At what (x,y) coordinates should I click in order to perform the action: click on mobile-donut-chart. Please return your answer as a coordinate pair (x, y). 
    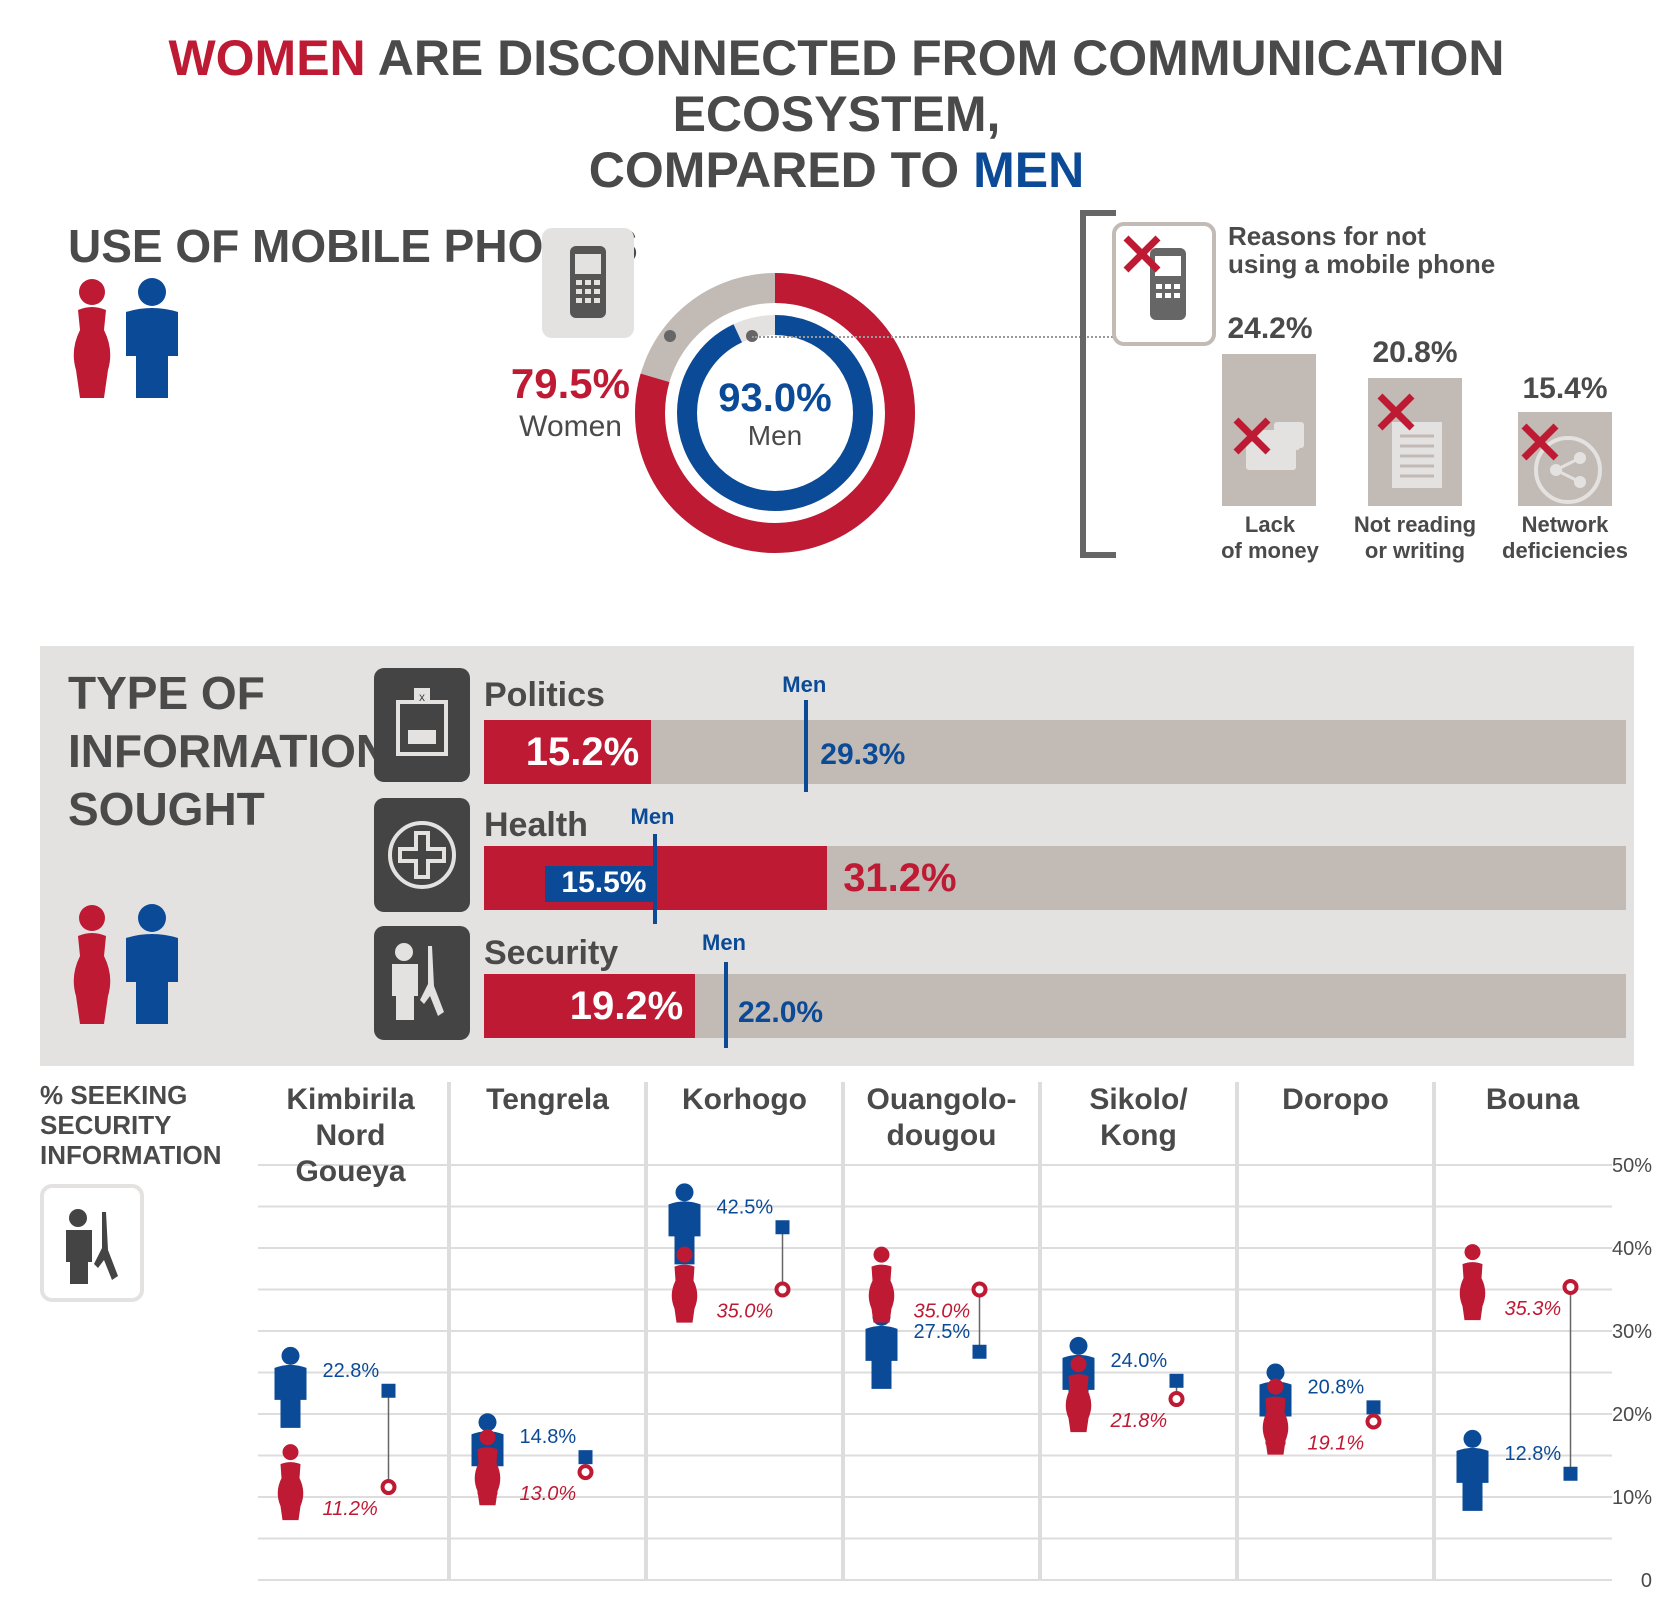
    Looking at the image, I should click on (775, 413).